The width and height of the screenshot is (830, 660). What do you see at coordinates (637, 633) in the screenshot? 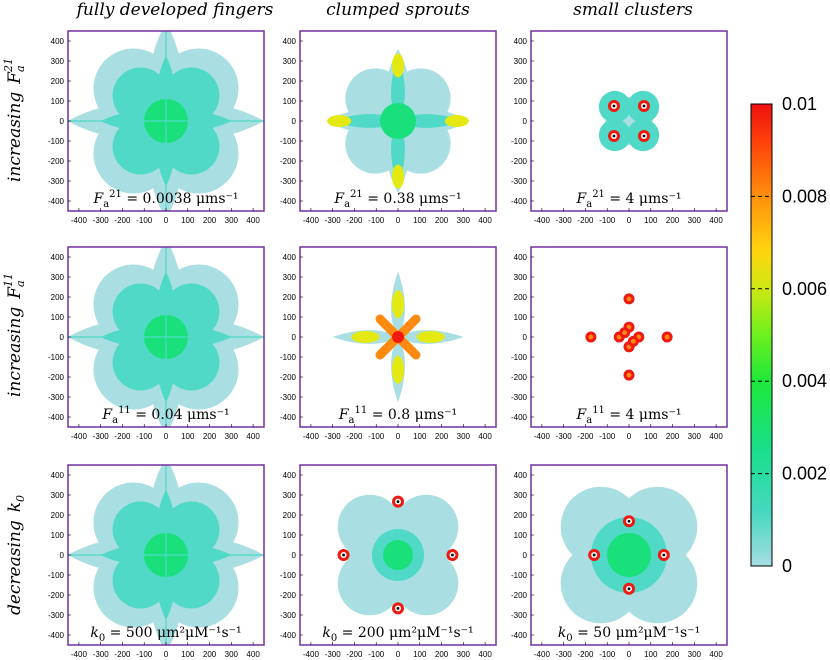
I see `annotation-value: = 50 μm²μM⁻¹s⁻¹` at bounding box center [637, 633].